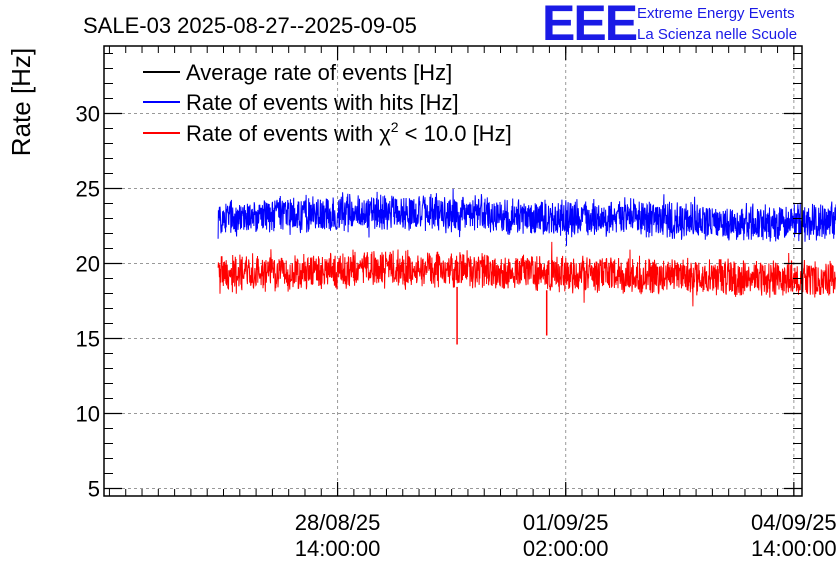  I want to click on chart-title: SALE-03 2025-08-27--2025-09-05, so click(250, 25).